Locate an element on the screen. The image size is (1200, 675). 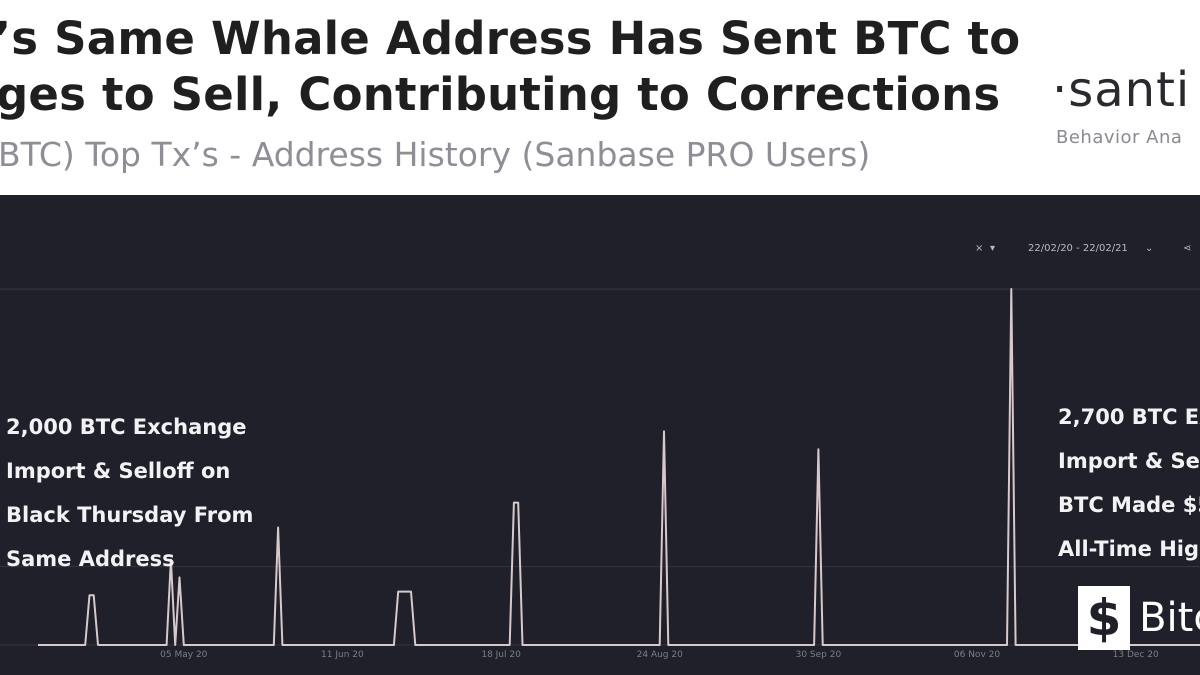
share-icon: ⋖ is located at coordinates (1187, 248).